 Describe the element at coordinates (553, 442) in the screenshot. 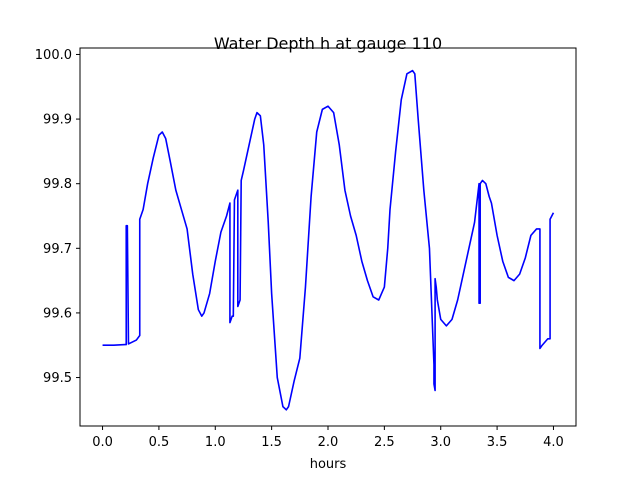

I see `x-tick-label: 4.0` at that location.